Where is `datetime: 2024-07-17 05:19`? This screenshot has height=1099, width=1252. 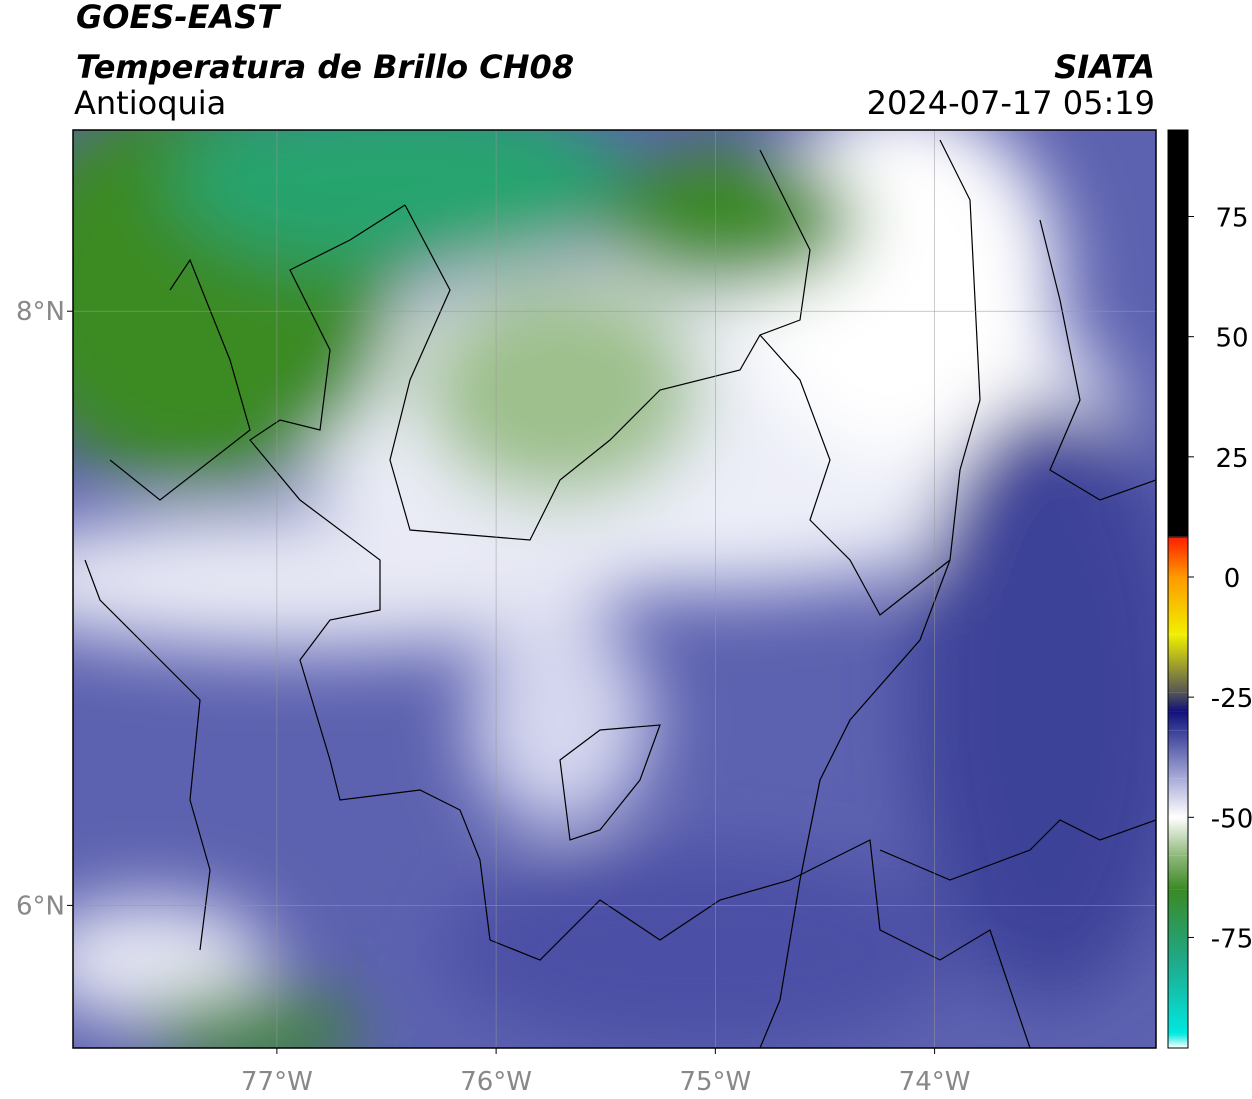
datetime: 2024-07-17 05:19 is located at coordinates (1011, 103).